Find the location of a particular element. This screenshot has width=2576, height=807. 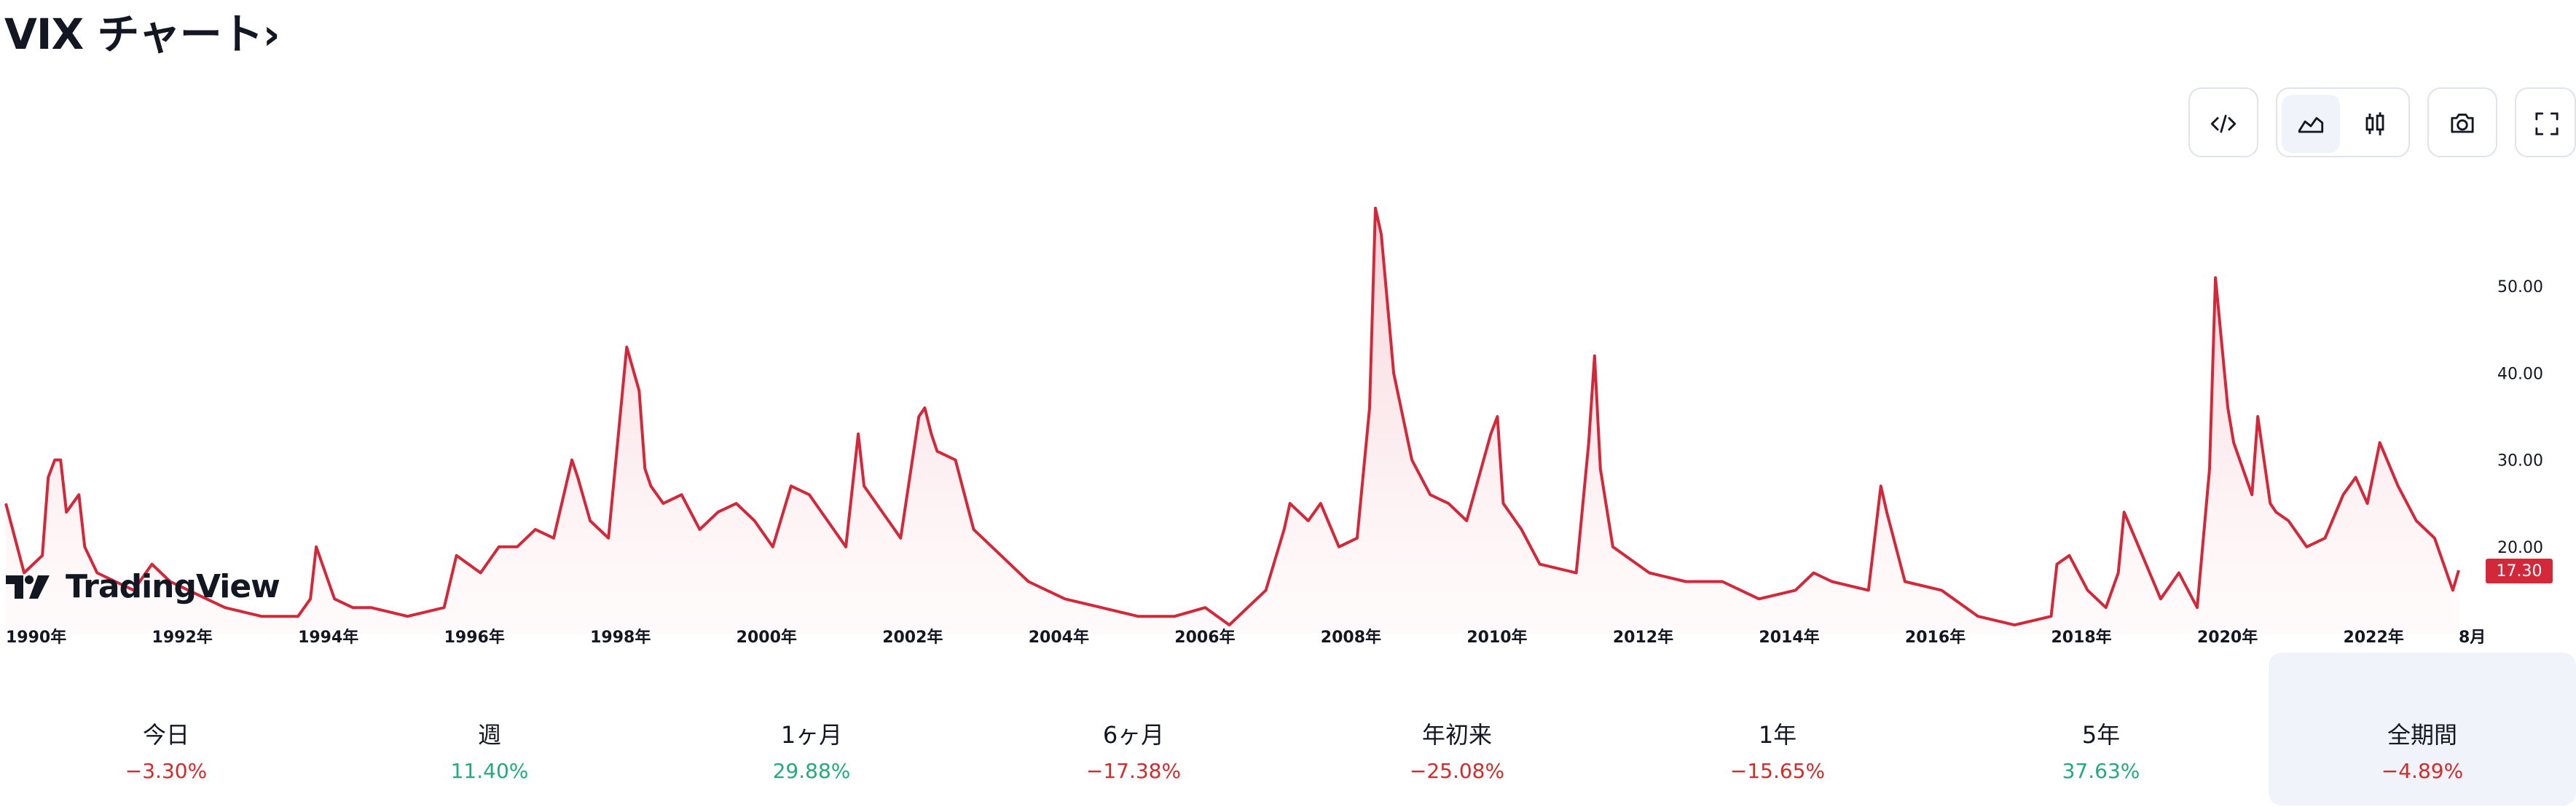

period-label: 週 is located at coordinates (489, 735).